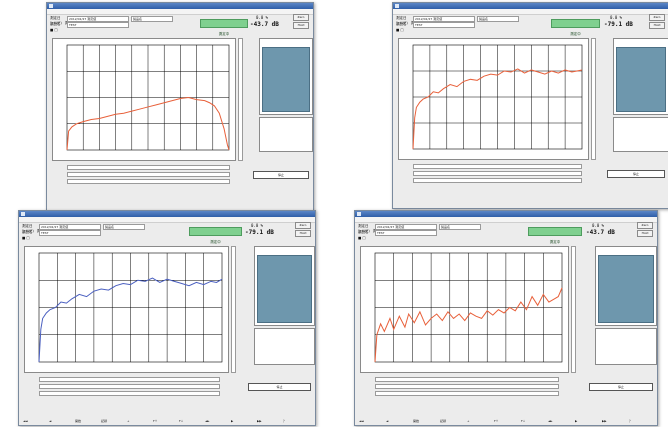 The width and height of the screenshot is (668, 427). Describe the element at coordinates (381, 233) in the screenshot. I see `product-field-value: TEST` at that location.